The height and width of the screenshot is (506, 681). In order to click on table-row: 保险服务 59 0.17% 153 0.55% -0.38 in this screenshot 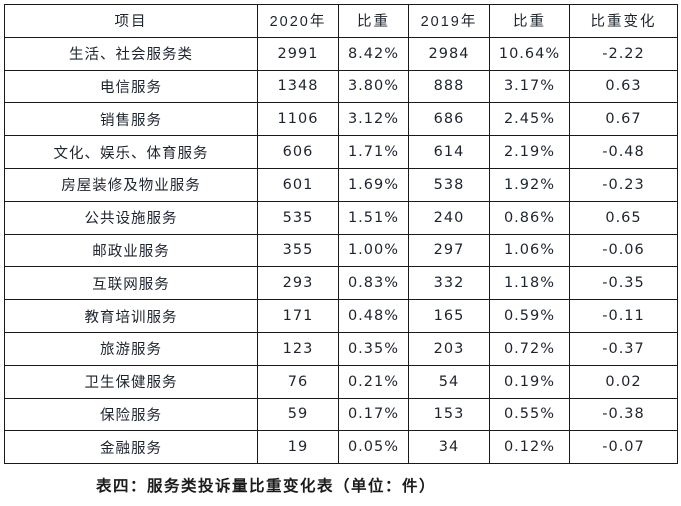, I will do `click(341, 414)`.